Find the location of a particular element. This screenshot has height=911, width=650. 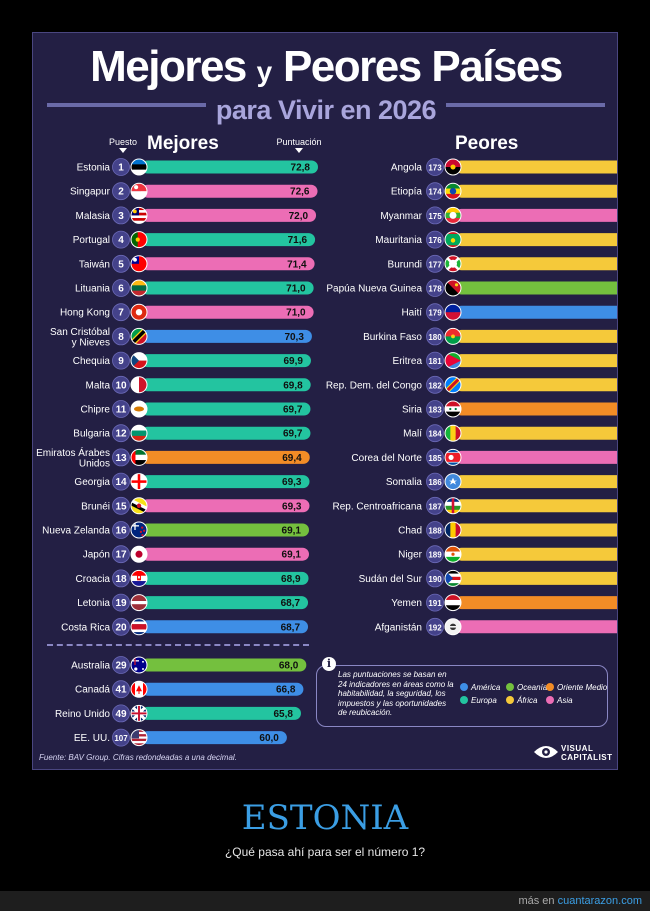

best-column-header: Mejores is located at coordinates (183, 143).